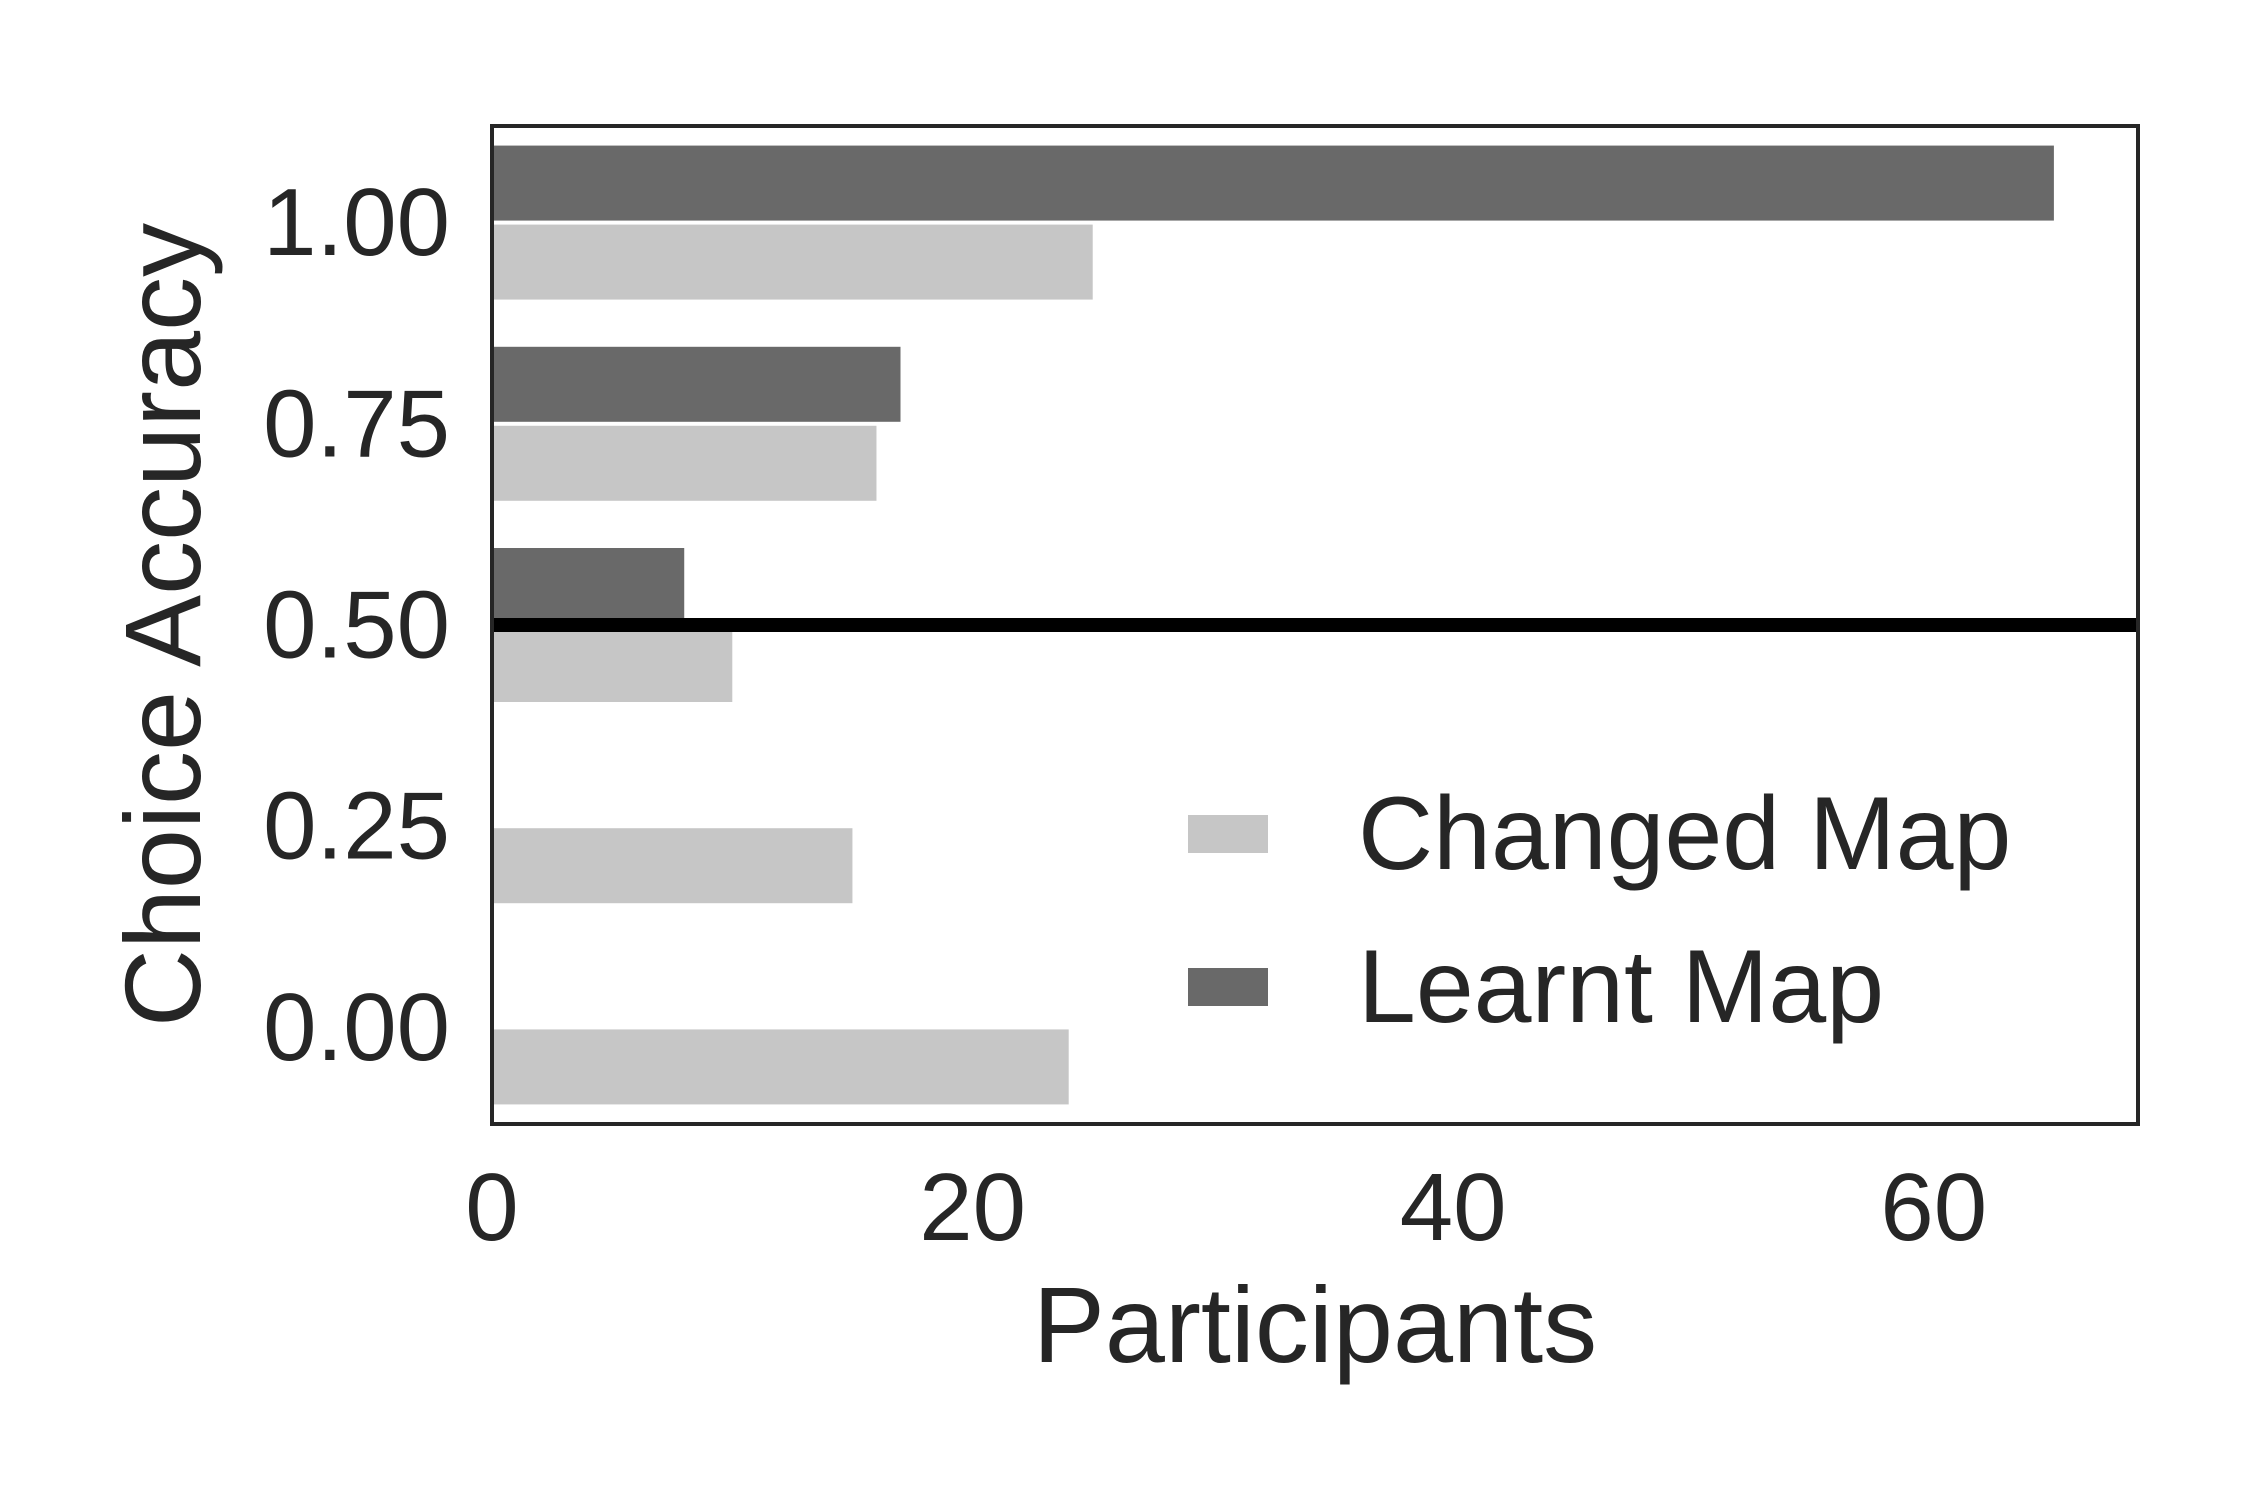 This screenshot has width=2250, height=1500. I want to click on y-tick-label-1.00: 1.00, so click(356, 222).